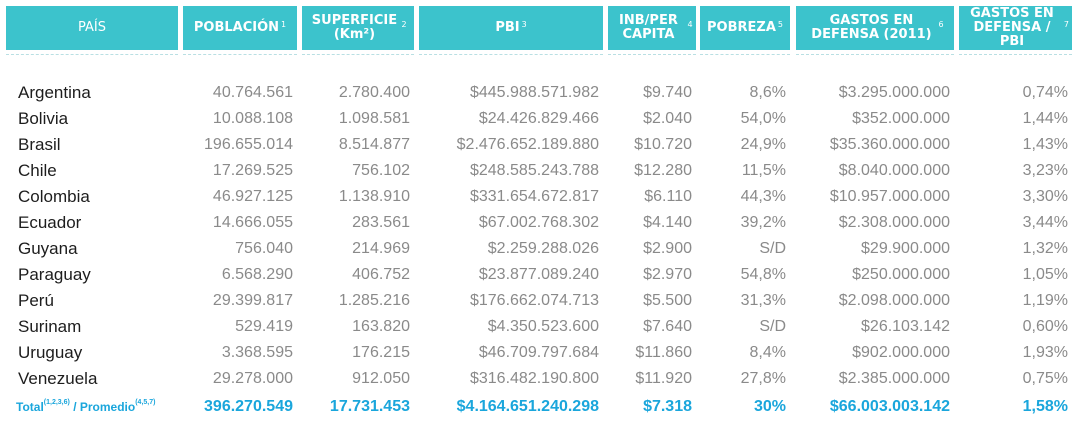 The width and height of the screenshot is (1080, 428). Describe the element at coordinates (48, 248) in the screenshot. I see `country-name: Guyana` at that location.